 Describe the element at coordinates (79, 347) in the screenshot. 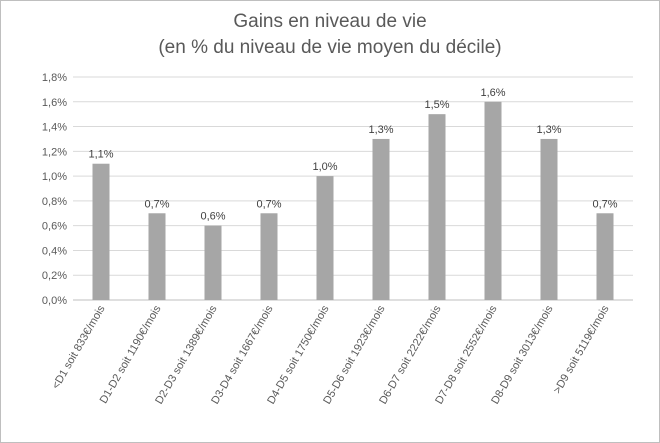

I see `x-tick-label: <D1 soit 833€/mois` at that location.